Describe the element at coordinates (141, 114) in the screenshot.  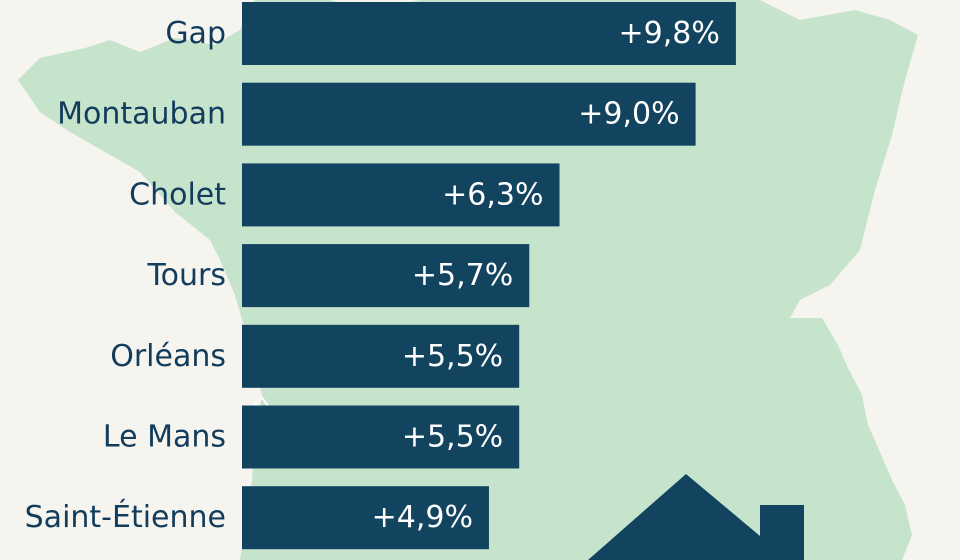
I see `category-label: Montauban` at that location.